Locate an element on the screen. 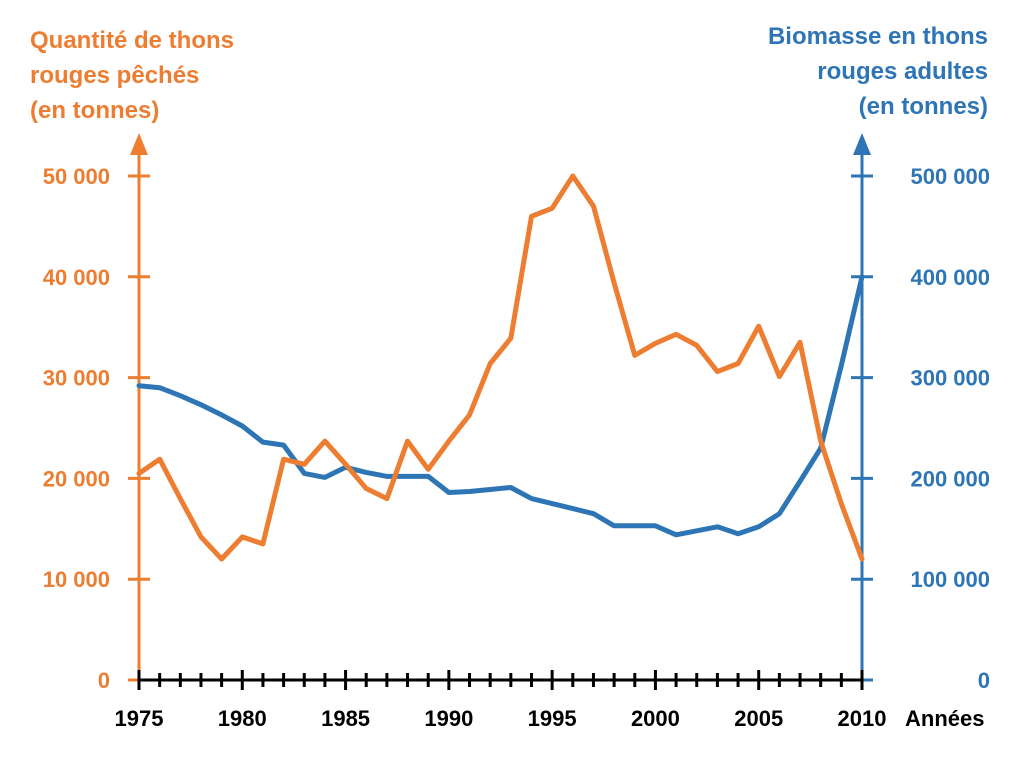  left-axis-tick-label: 0 is located at coordinates (104, 680).